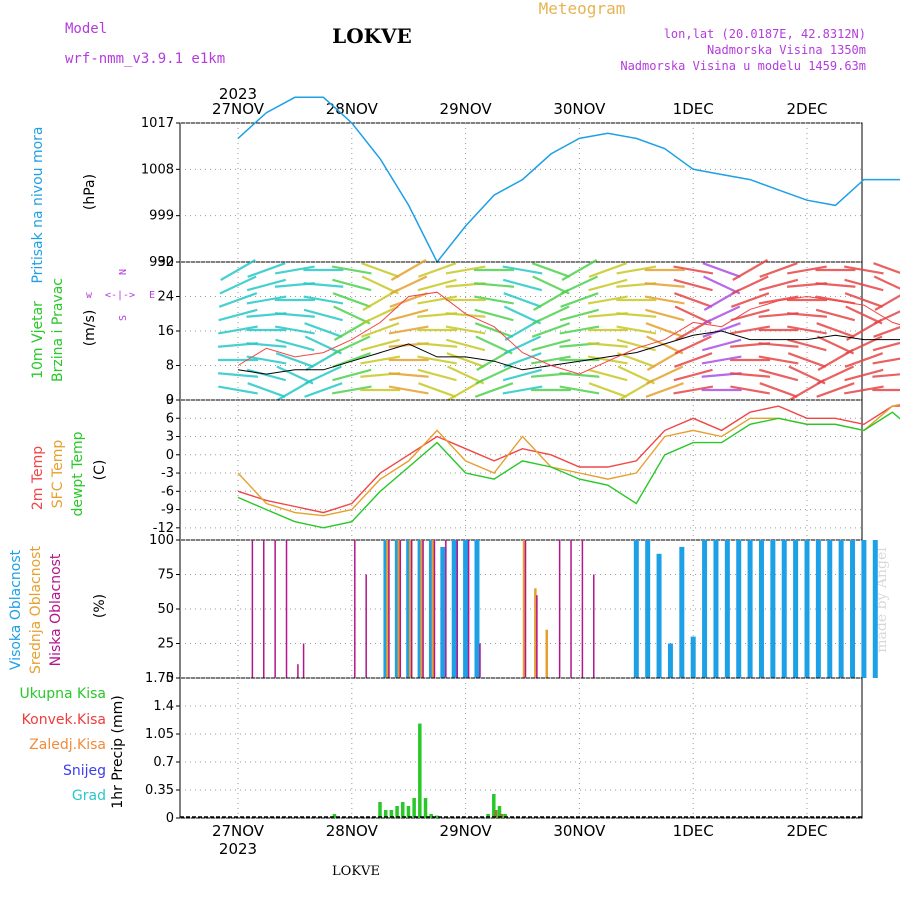 The image size is (900, 900). I want to click on p-cloud-ytick-label: 75, so click(165, 575).